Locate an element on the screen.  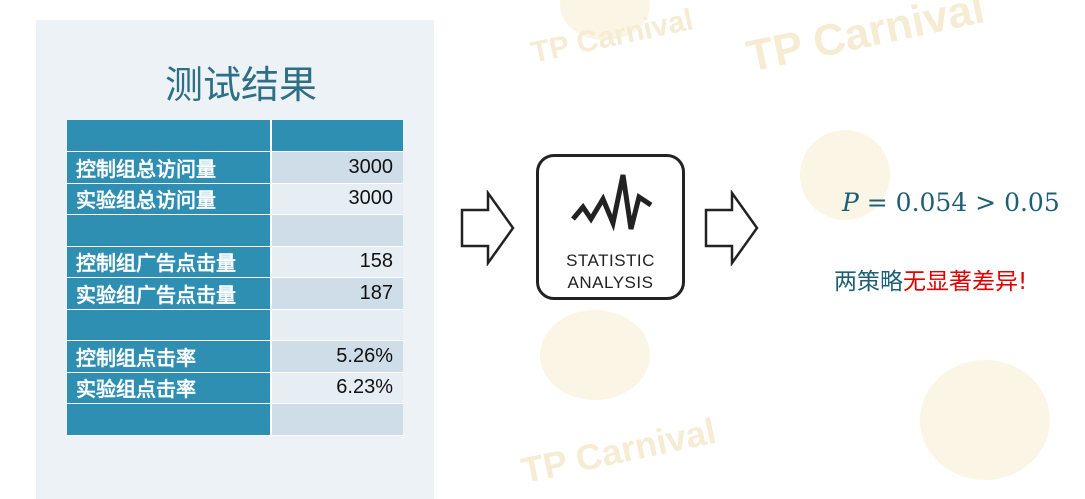
row-value: 5.26% is located at coordinates (337, 356).